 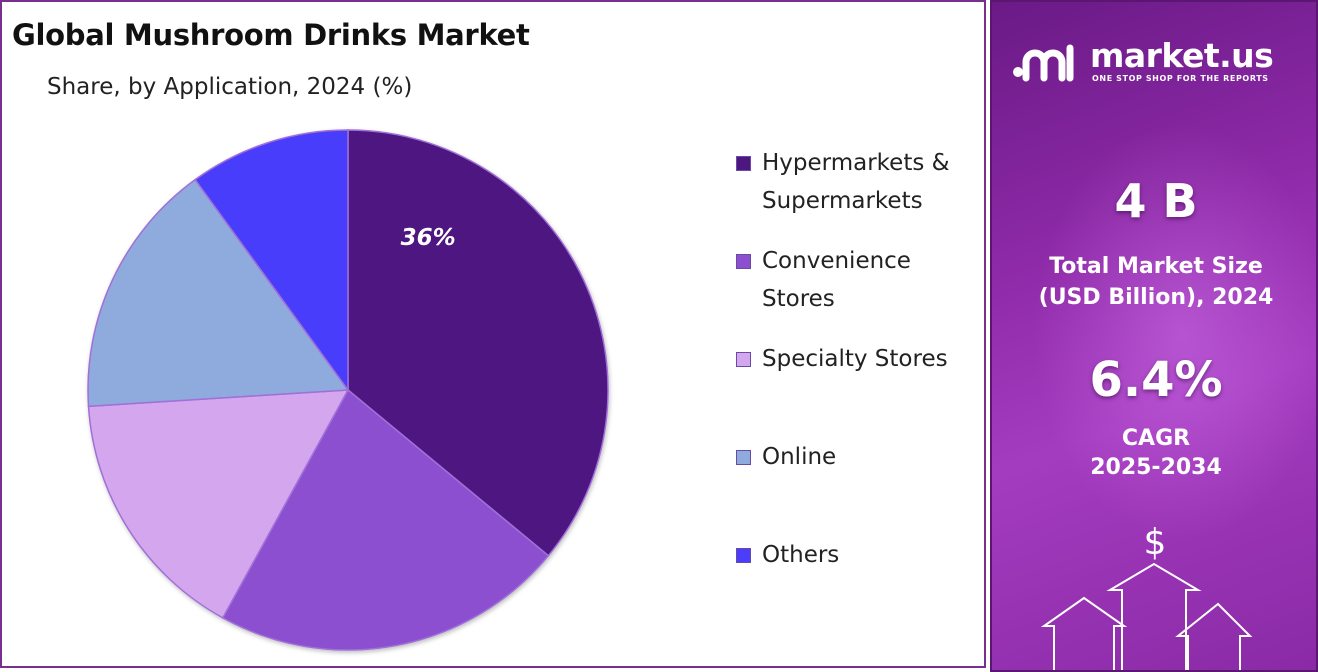 I want to click on data-label-hypermarkets: 36%, so click(x=428, y=238).